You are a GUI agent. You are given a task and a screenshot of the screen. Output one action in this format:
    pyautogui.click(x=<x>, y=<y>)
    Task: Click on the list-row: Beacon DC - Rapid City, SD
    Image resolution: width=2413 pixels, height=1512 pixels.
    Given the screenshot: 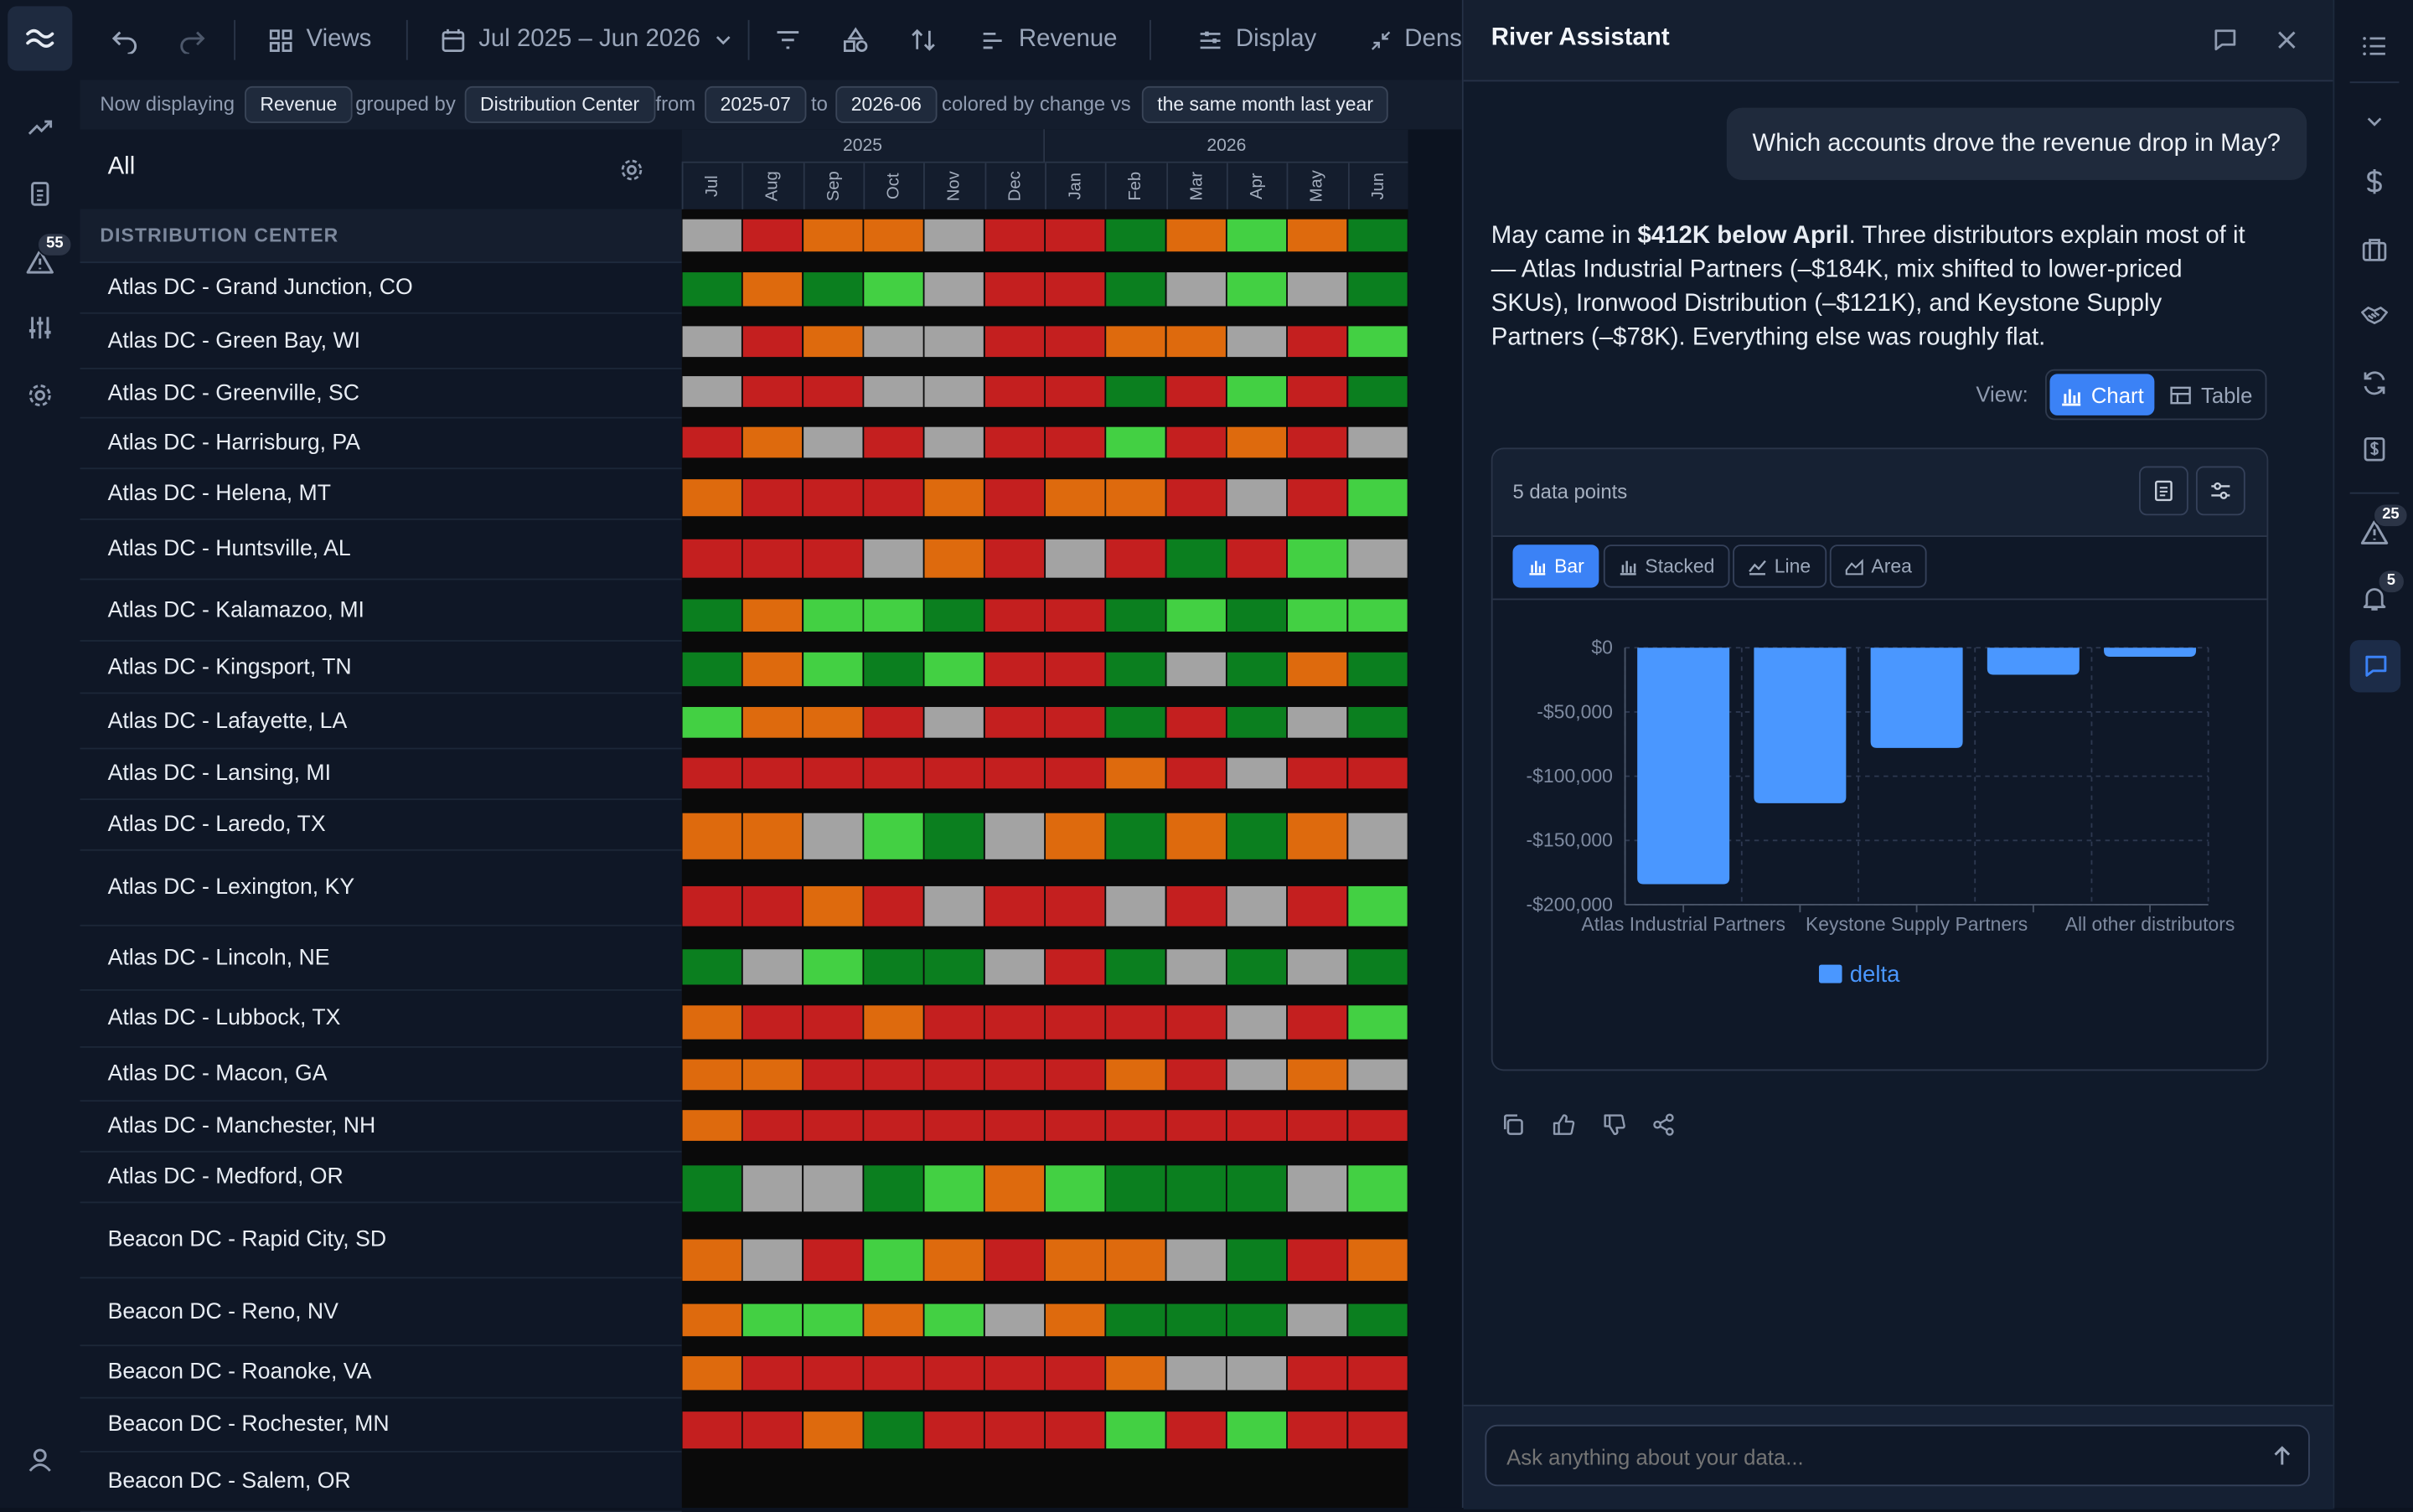 What is the action you would take?
    pyautogui.click(x=381, y=1241)
    